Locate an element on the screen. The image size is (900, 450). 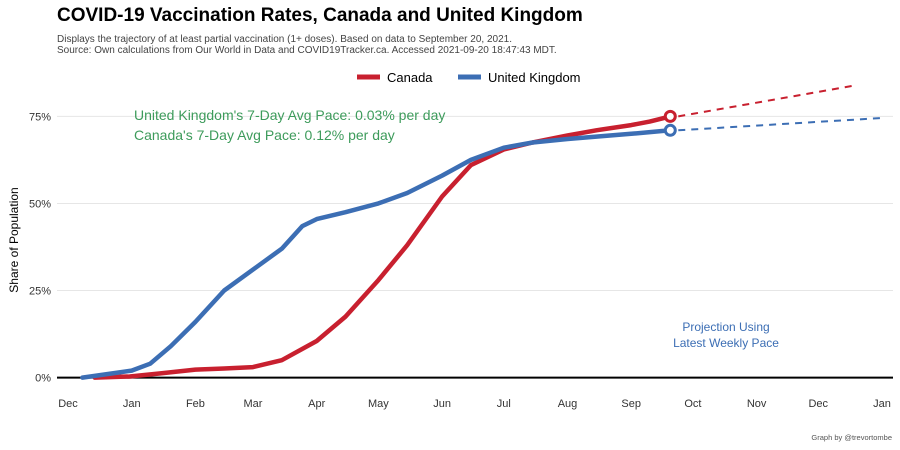
projection-line-canada is located at coordinates (768, 101).